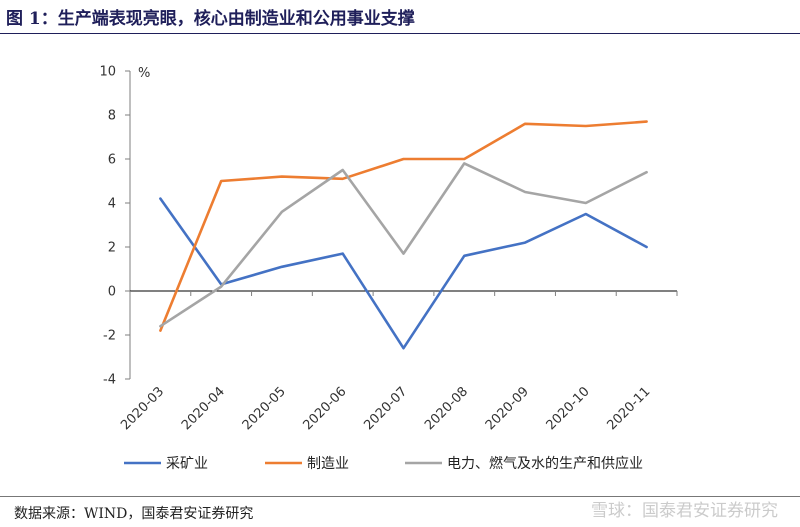 This screenshot has height=527, width=800. Describe the element at coordinates (210, 19) in the screenshot. I see `figure-title: 图 1：生产端表现亮眼，核心由制造业和公用事业支撑` at that location.